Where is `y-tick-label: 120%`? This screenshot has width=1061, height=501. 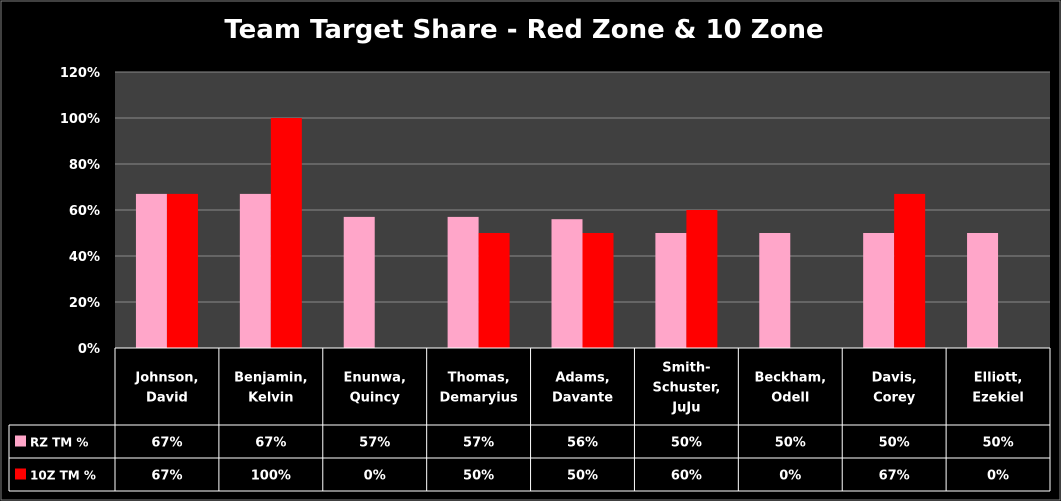 y-tick-label: 120% is located at coordinates (80, 73).